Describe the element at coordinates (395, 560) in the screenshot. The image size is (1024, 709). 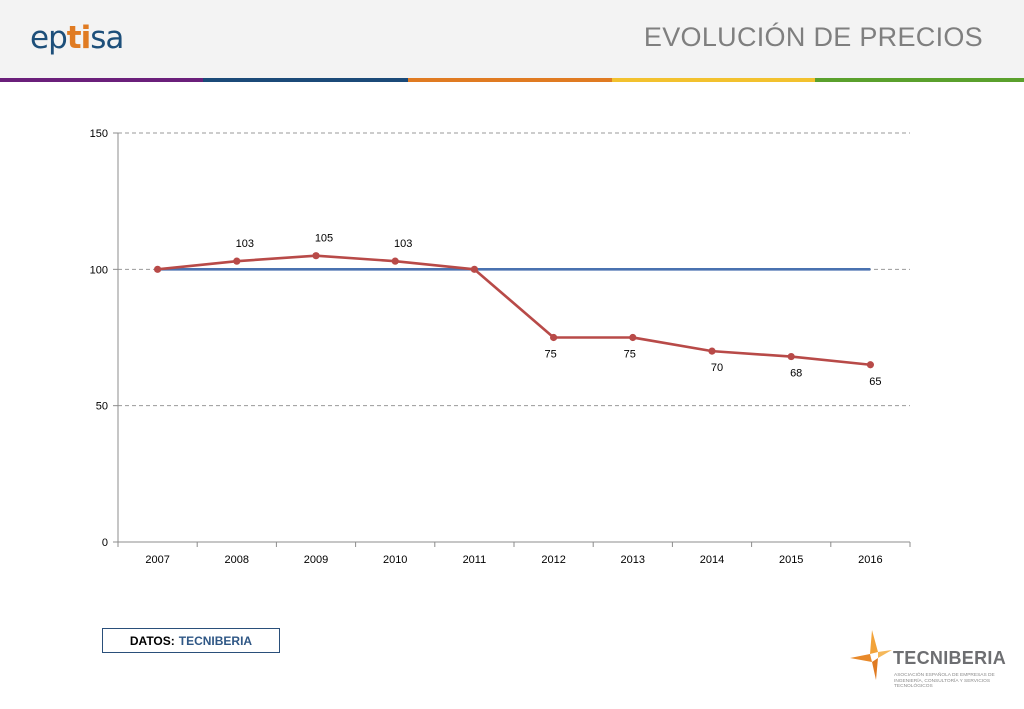
I see `x-tick-label-2010: 2010` at that location.